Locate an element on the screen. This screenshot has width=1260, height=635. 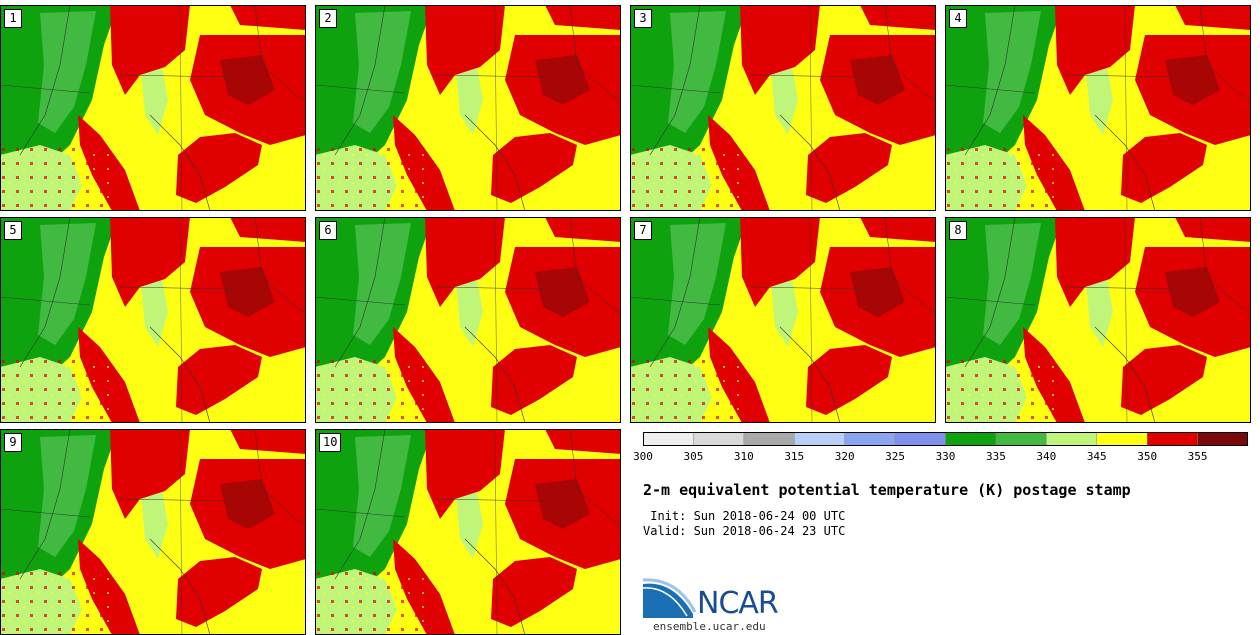
ensemble-member-panel-1: 1 is located at coordinates (153, 108).